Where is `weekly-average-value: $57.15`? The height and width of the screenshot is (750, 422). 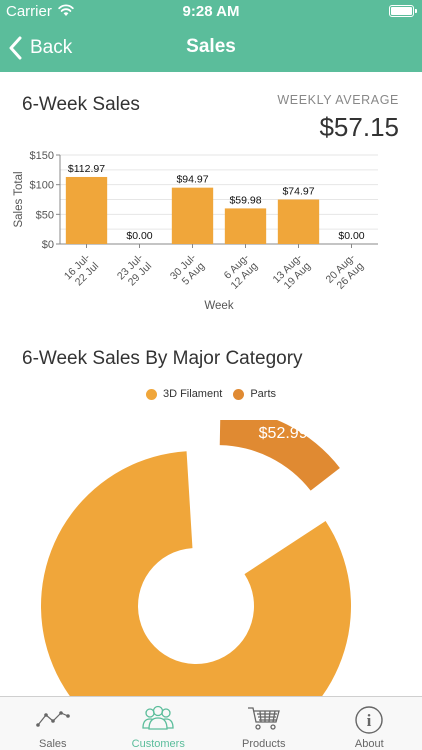 weekly-average-value: $57.15 is located at coordinates (359, 127).